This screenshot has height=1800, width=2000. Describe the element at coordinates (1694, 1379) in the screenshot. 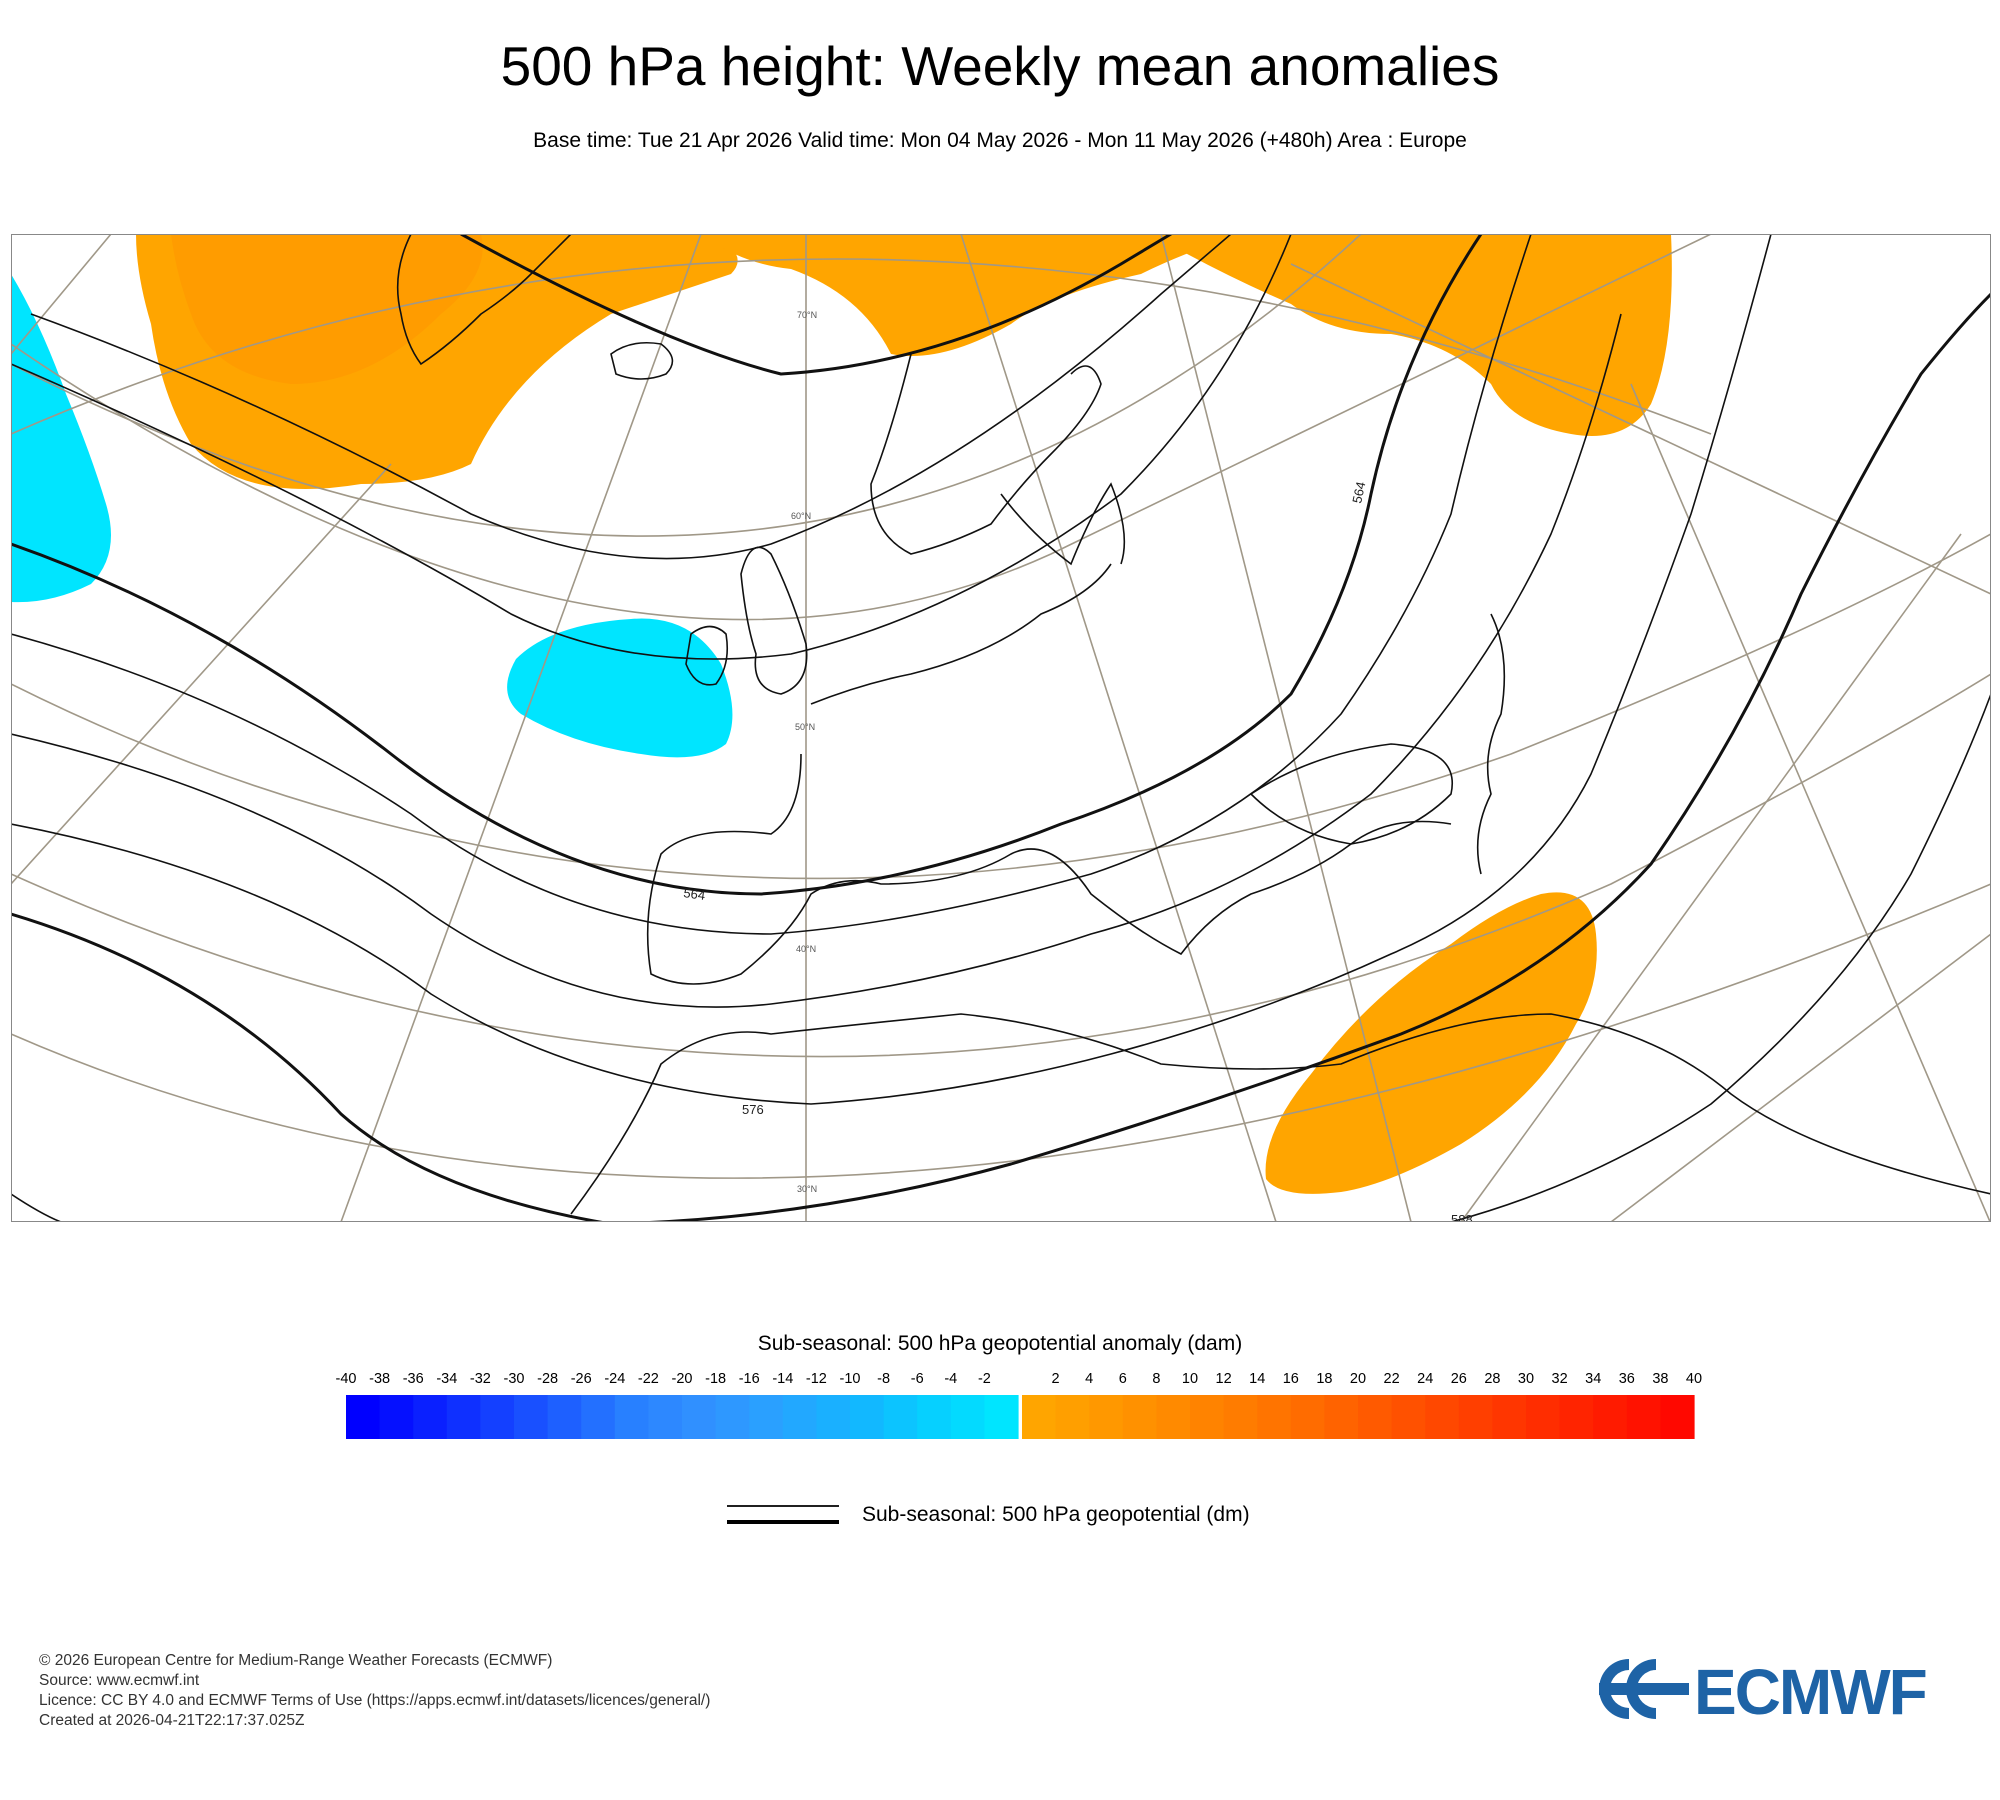

I see `colorbar-tick-positive-19: 40` at that location.